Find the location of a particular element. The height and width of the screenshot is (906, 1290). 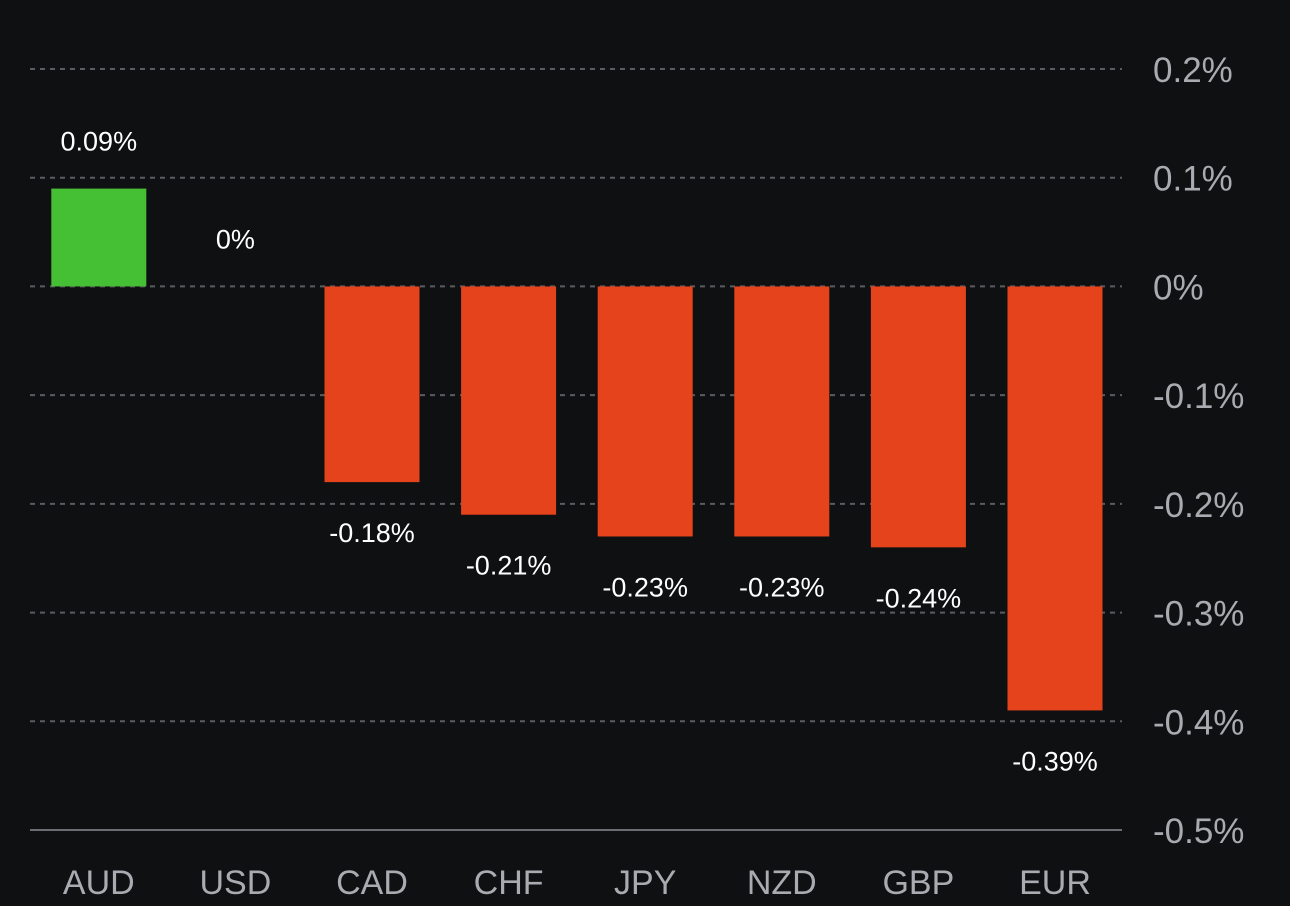

x-tick-label: EUR is located at coordinates (1055, 882).